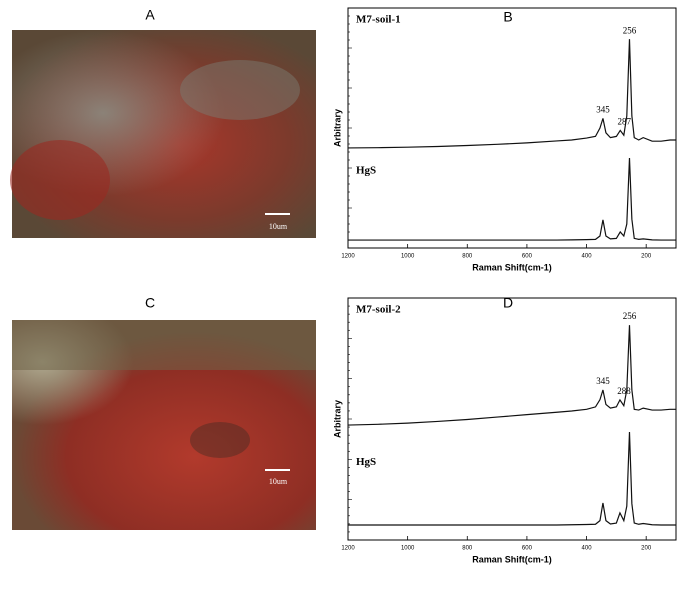 Image resolution: width=700 pixels, height=593 pixels. What do you see at coordinates (624, 391) in the screenshot?
I see `peak-label: 288` at bounding box center [624, 391].